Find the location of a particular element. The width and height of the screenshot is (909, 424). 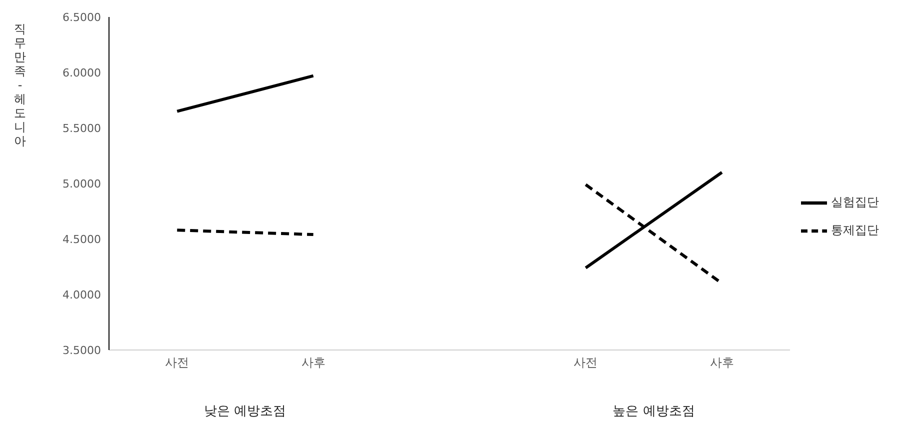

y-tick-label: 3.5000 is located at coordinates (81, 350).